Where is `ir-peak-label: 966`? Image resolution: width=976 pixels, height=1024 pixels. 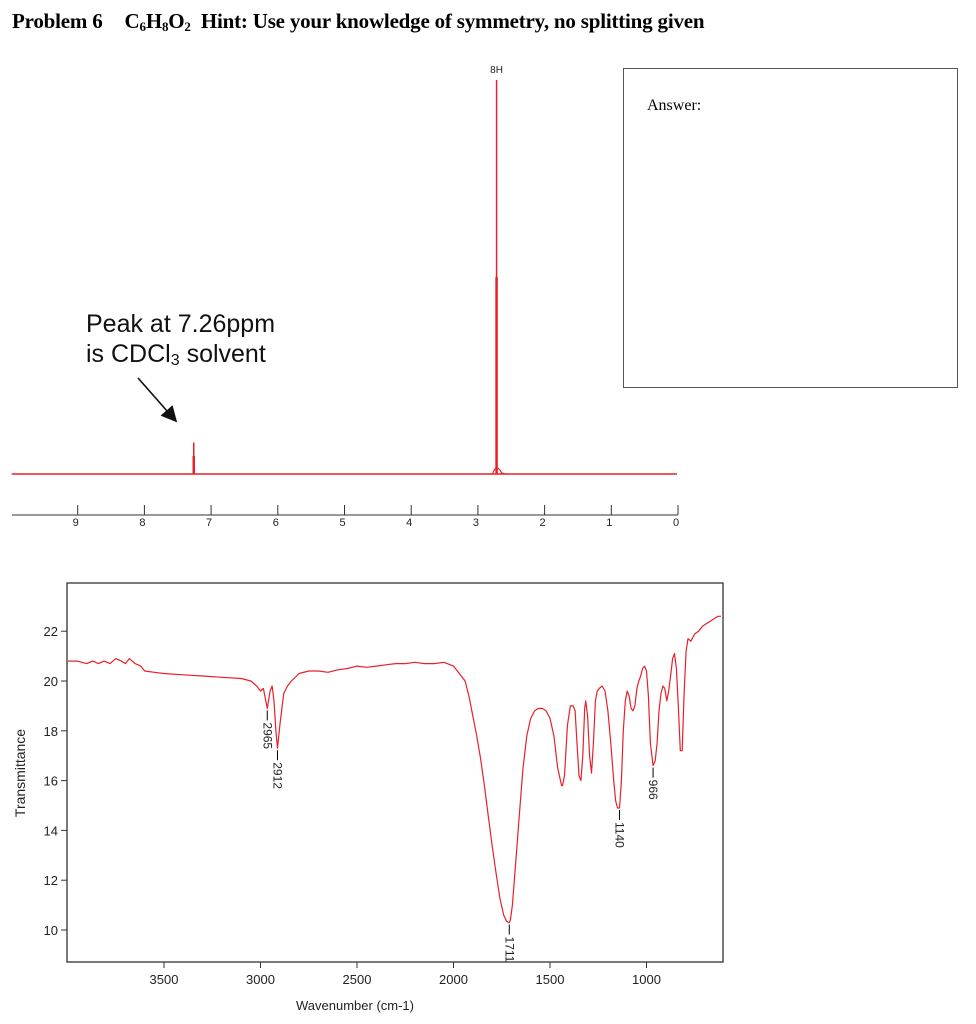
ir-peak-label: 966 is located at coordinates (653, 783).